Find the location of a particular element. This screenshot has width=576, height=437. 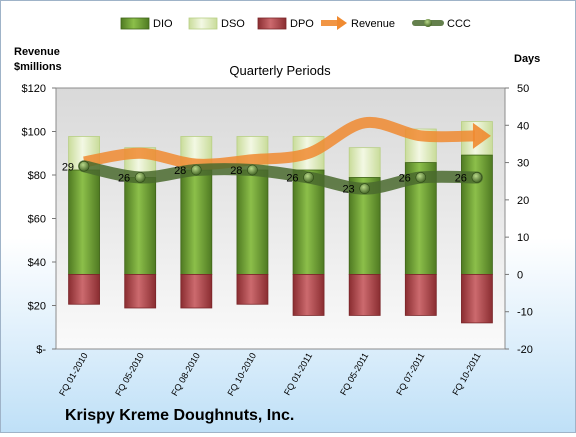

x-tick-label: FQ 10-2011 is located at coordinates (466, 374).